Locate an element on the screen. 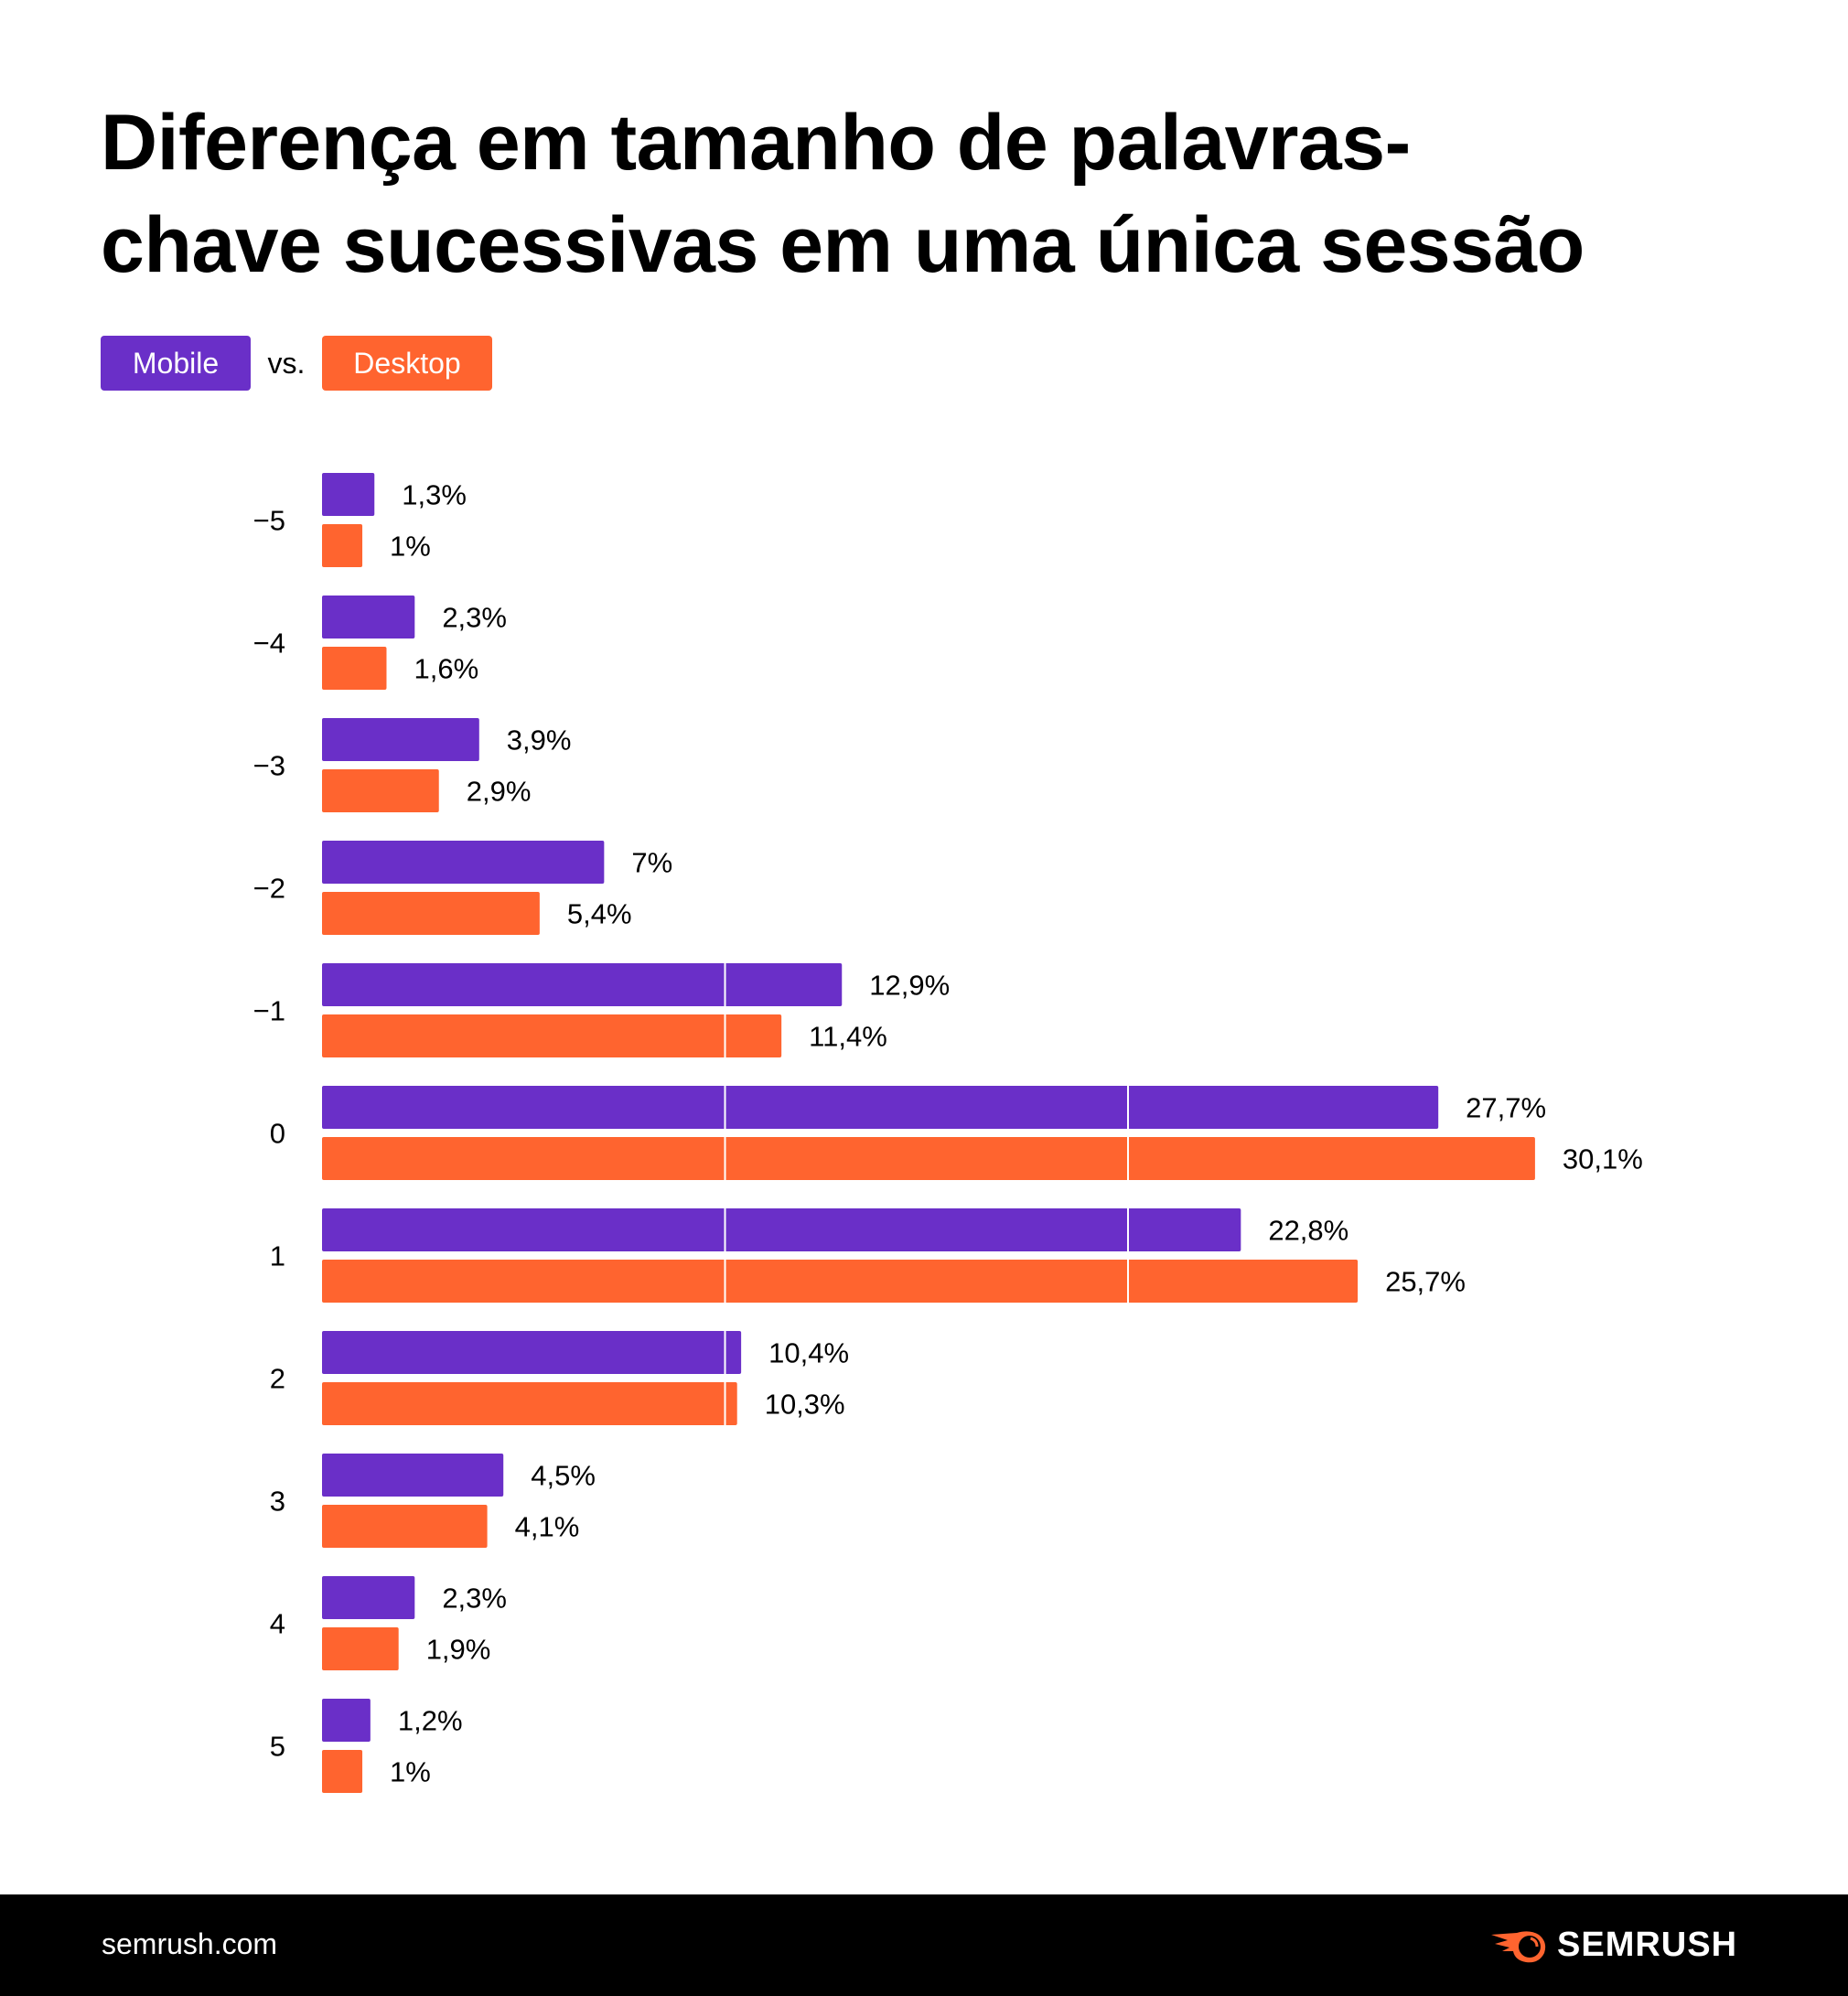 The image size is (1848, 1996). data-label: 30,1% is located at coordinates (1603, 1159).